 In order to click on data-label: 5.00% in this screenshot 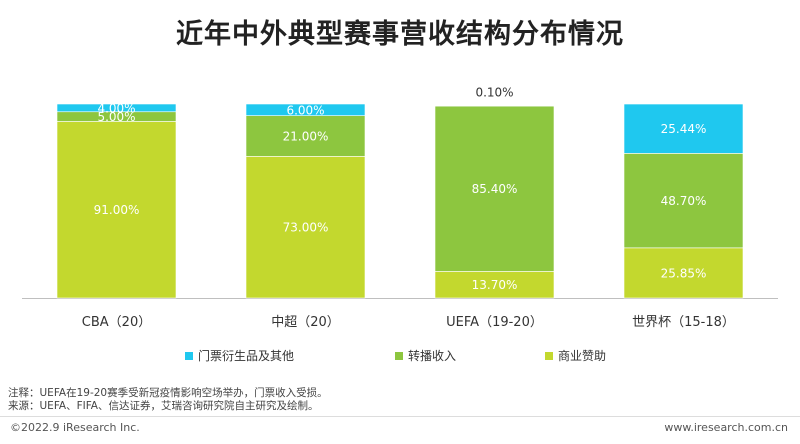, I will do `click(116, 117)`.